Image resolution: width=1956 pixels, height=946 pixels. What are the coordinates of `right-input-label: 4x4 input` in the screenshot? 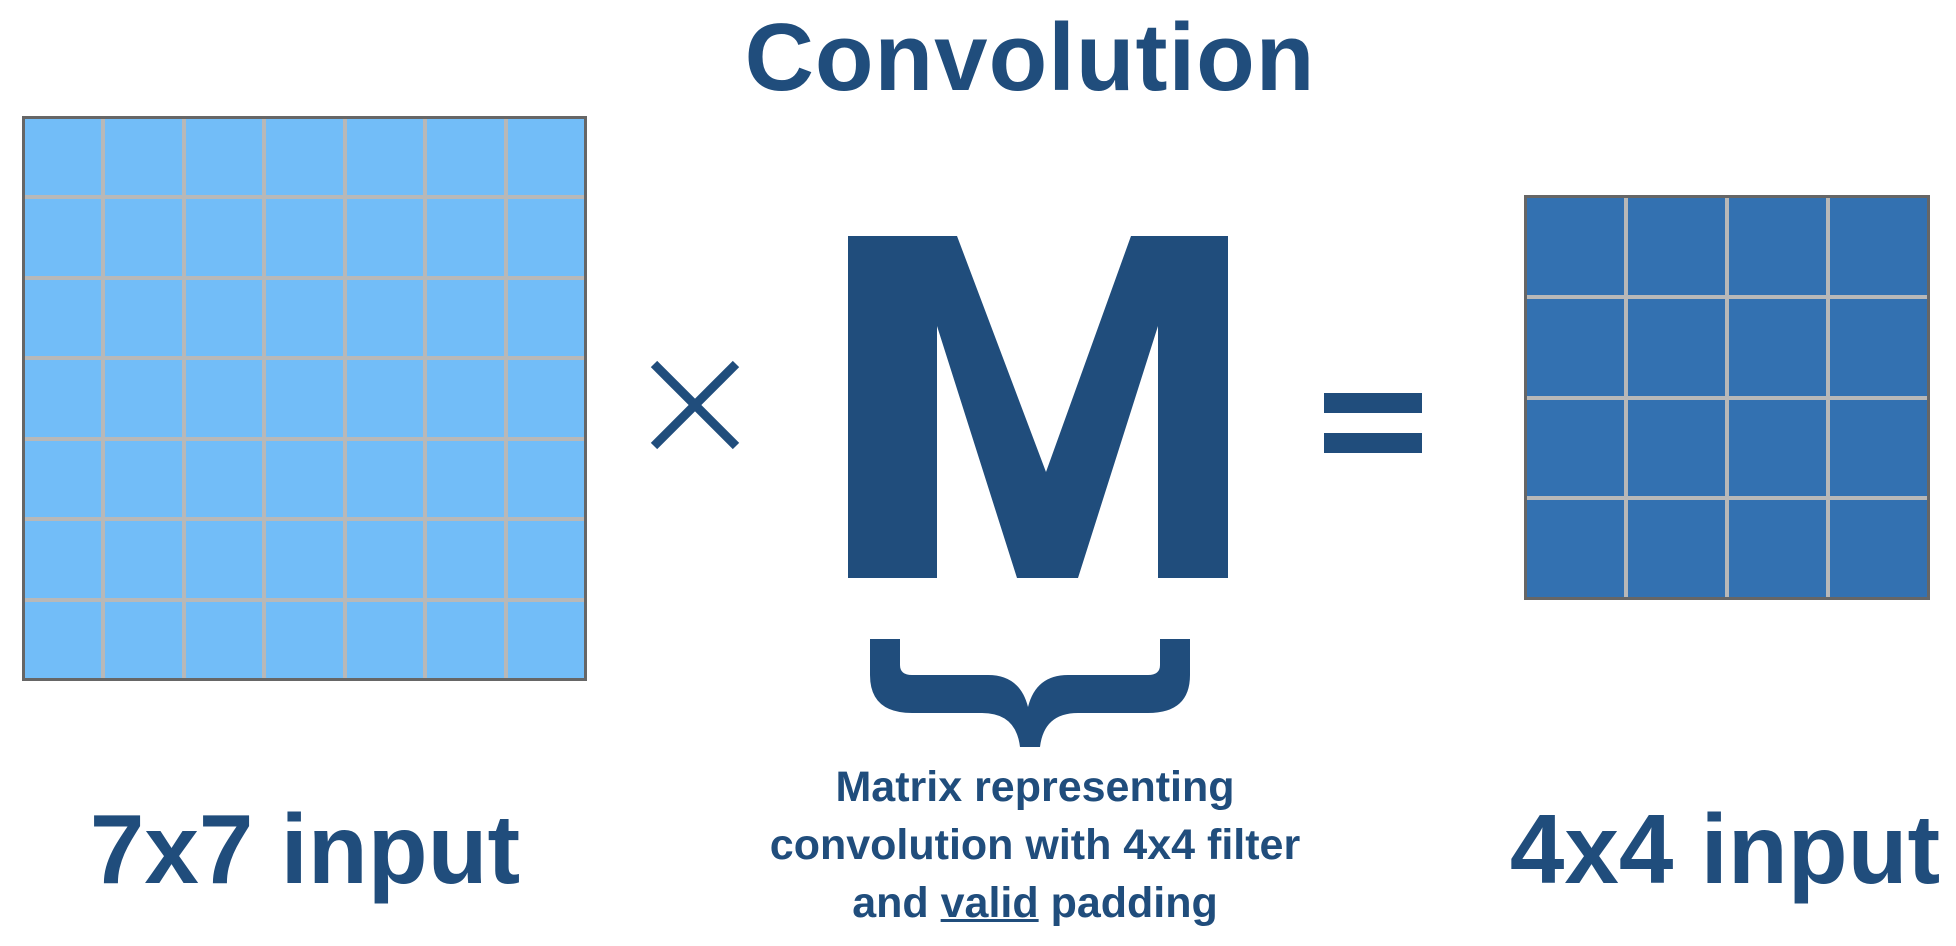 It's located at (1725, 849).